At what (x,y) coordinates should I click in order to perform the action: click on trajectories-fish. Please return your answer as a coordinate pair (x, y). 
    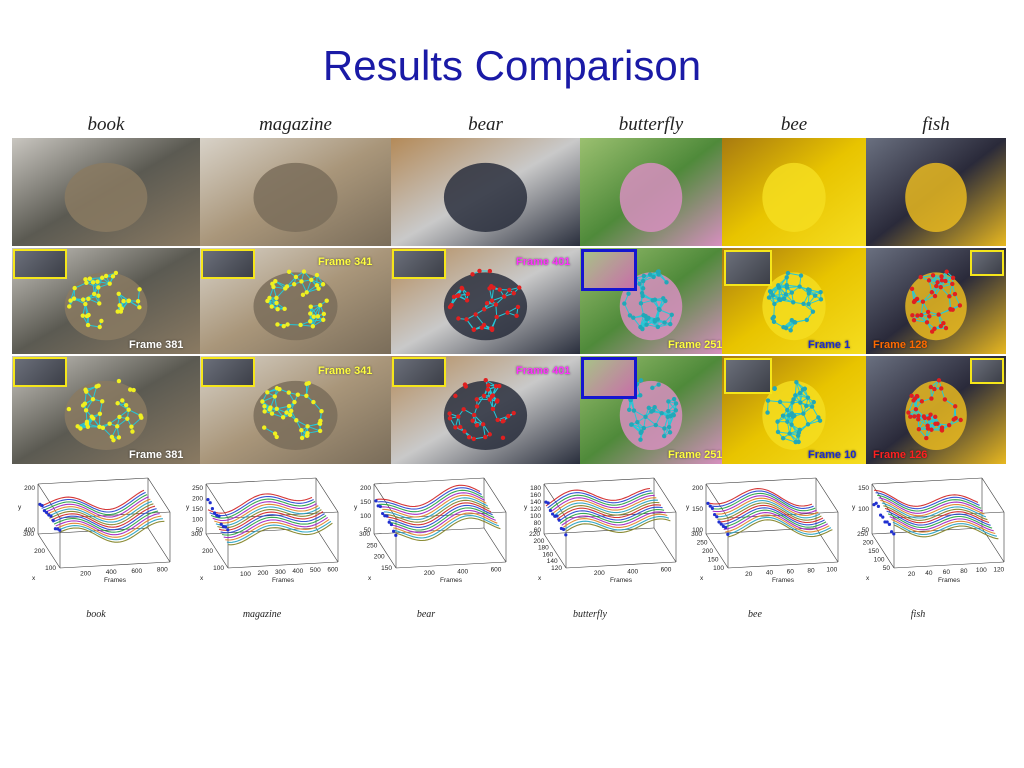
    Looking at the image, I should click on (936, 514).